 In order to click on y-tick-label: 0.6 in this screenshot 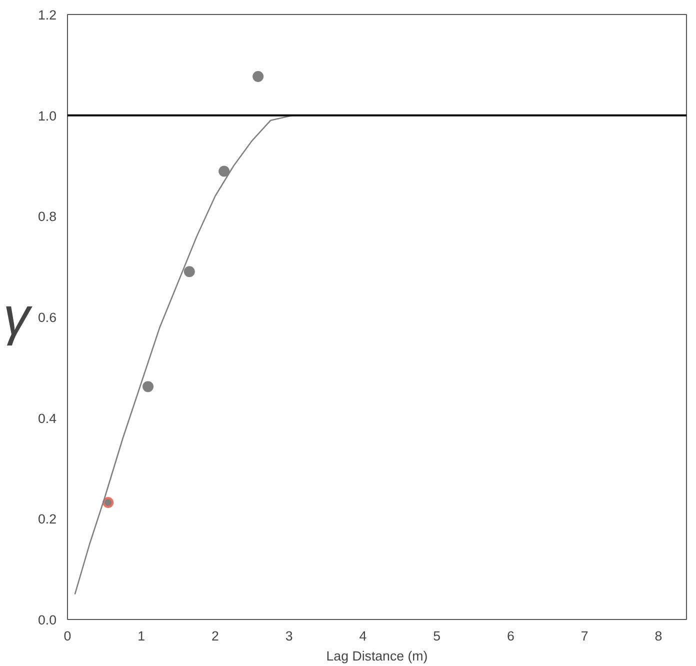, I will do `click(47, 317)`.